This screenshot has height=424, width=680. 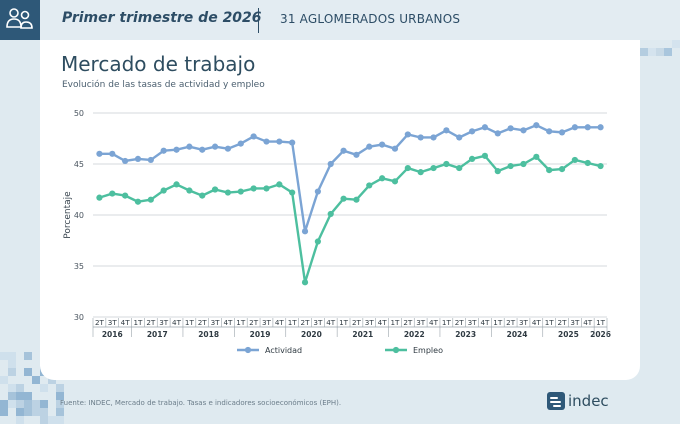 What do you see at coordinates (79, 164) in the screenshot?
I see `y-tick-label: 45` at bounding box center [79, 164].